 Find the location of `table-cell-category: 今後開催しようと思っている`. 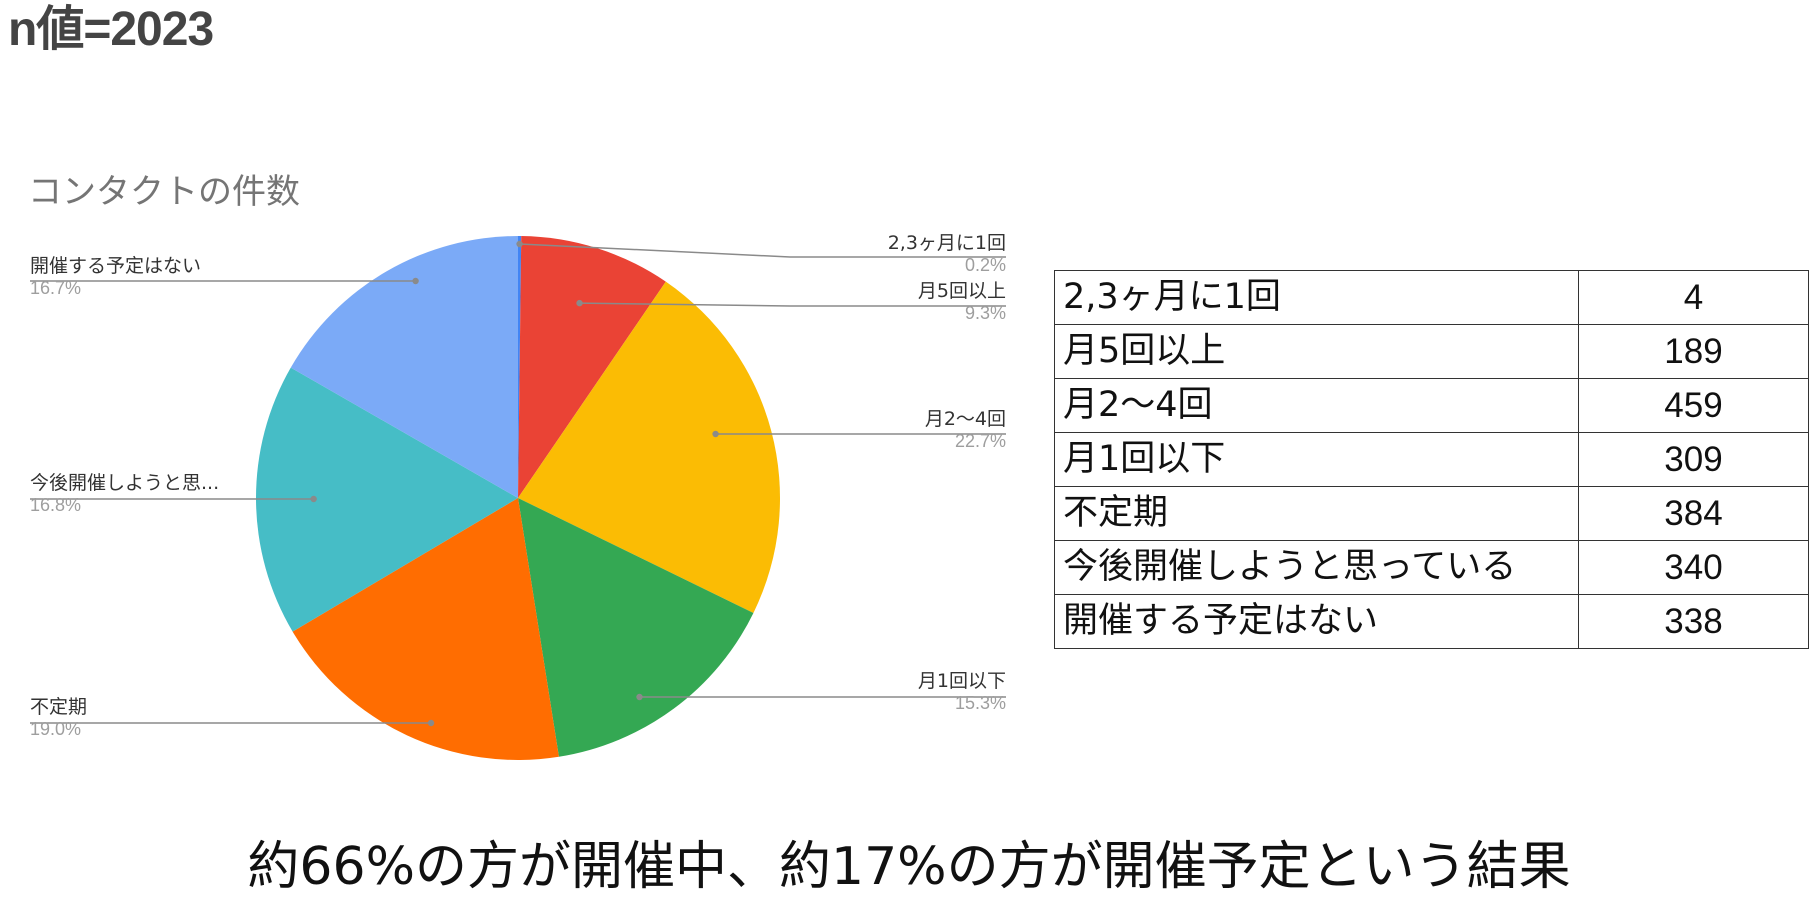

table-cell-category: 今後開催しようと思っている is located at coordinates (1316, 567).